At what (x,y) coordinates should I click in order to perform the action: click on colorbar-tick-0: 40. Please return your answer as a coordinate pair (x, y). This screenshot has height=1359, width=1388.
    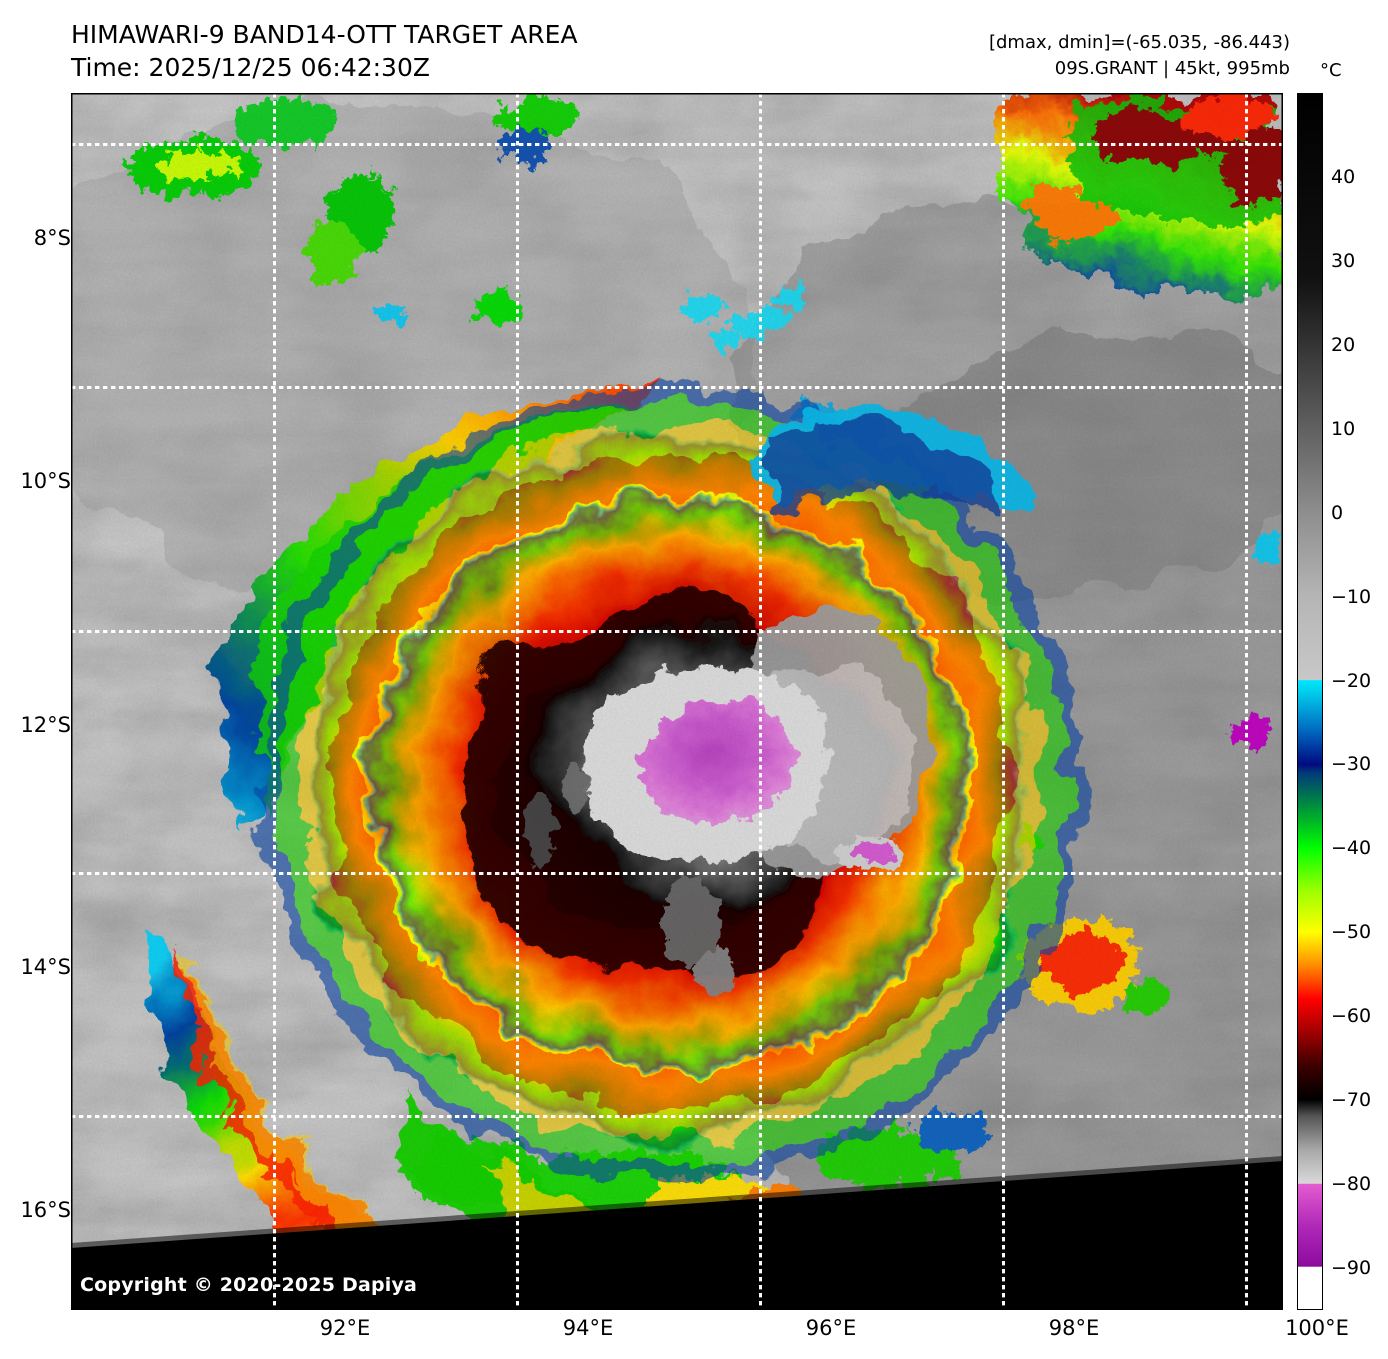
    Looking at the image, I should click on (1343, 176).